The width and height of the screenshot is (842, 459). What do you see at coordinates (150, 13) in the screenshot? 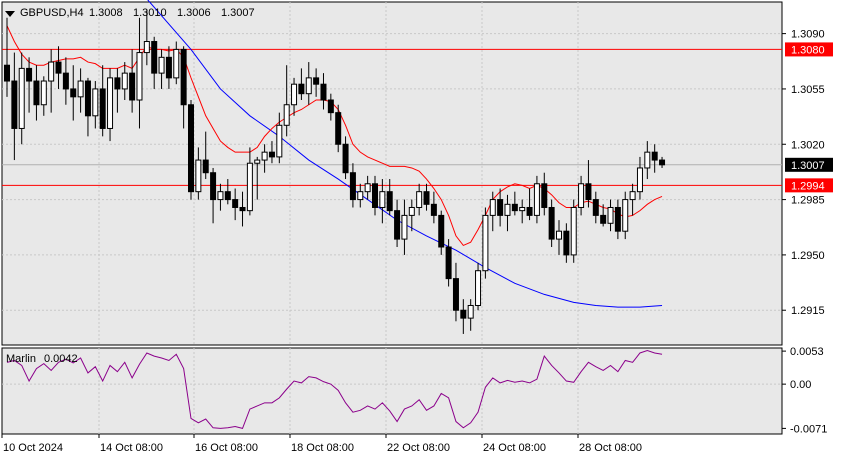
I see `ohlc-high: 1.3010` at bounding box center [150, 13].